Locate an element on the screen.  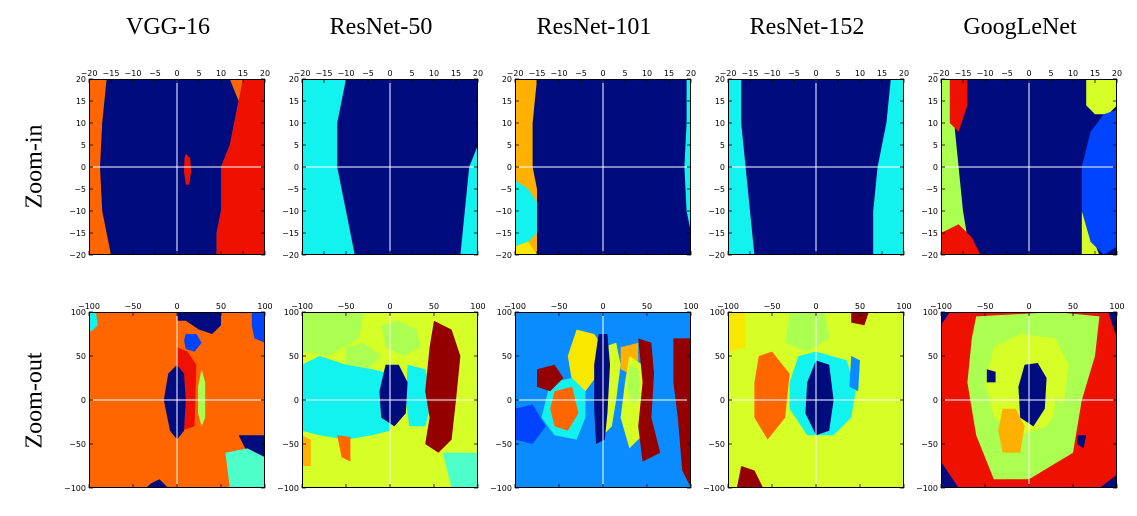
resnet-152-zoom-out-ytick-label: −100 is located at coordinates (714, 488).